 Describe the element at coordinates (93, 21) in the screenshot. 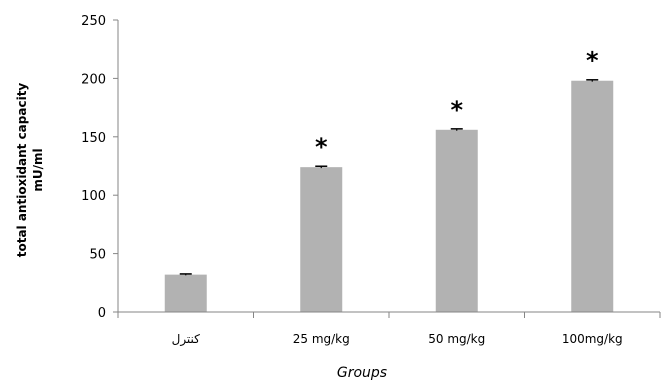

I see `y-tick-label: 250` at that location.